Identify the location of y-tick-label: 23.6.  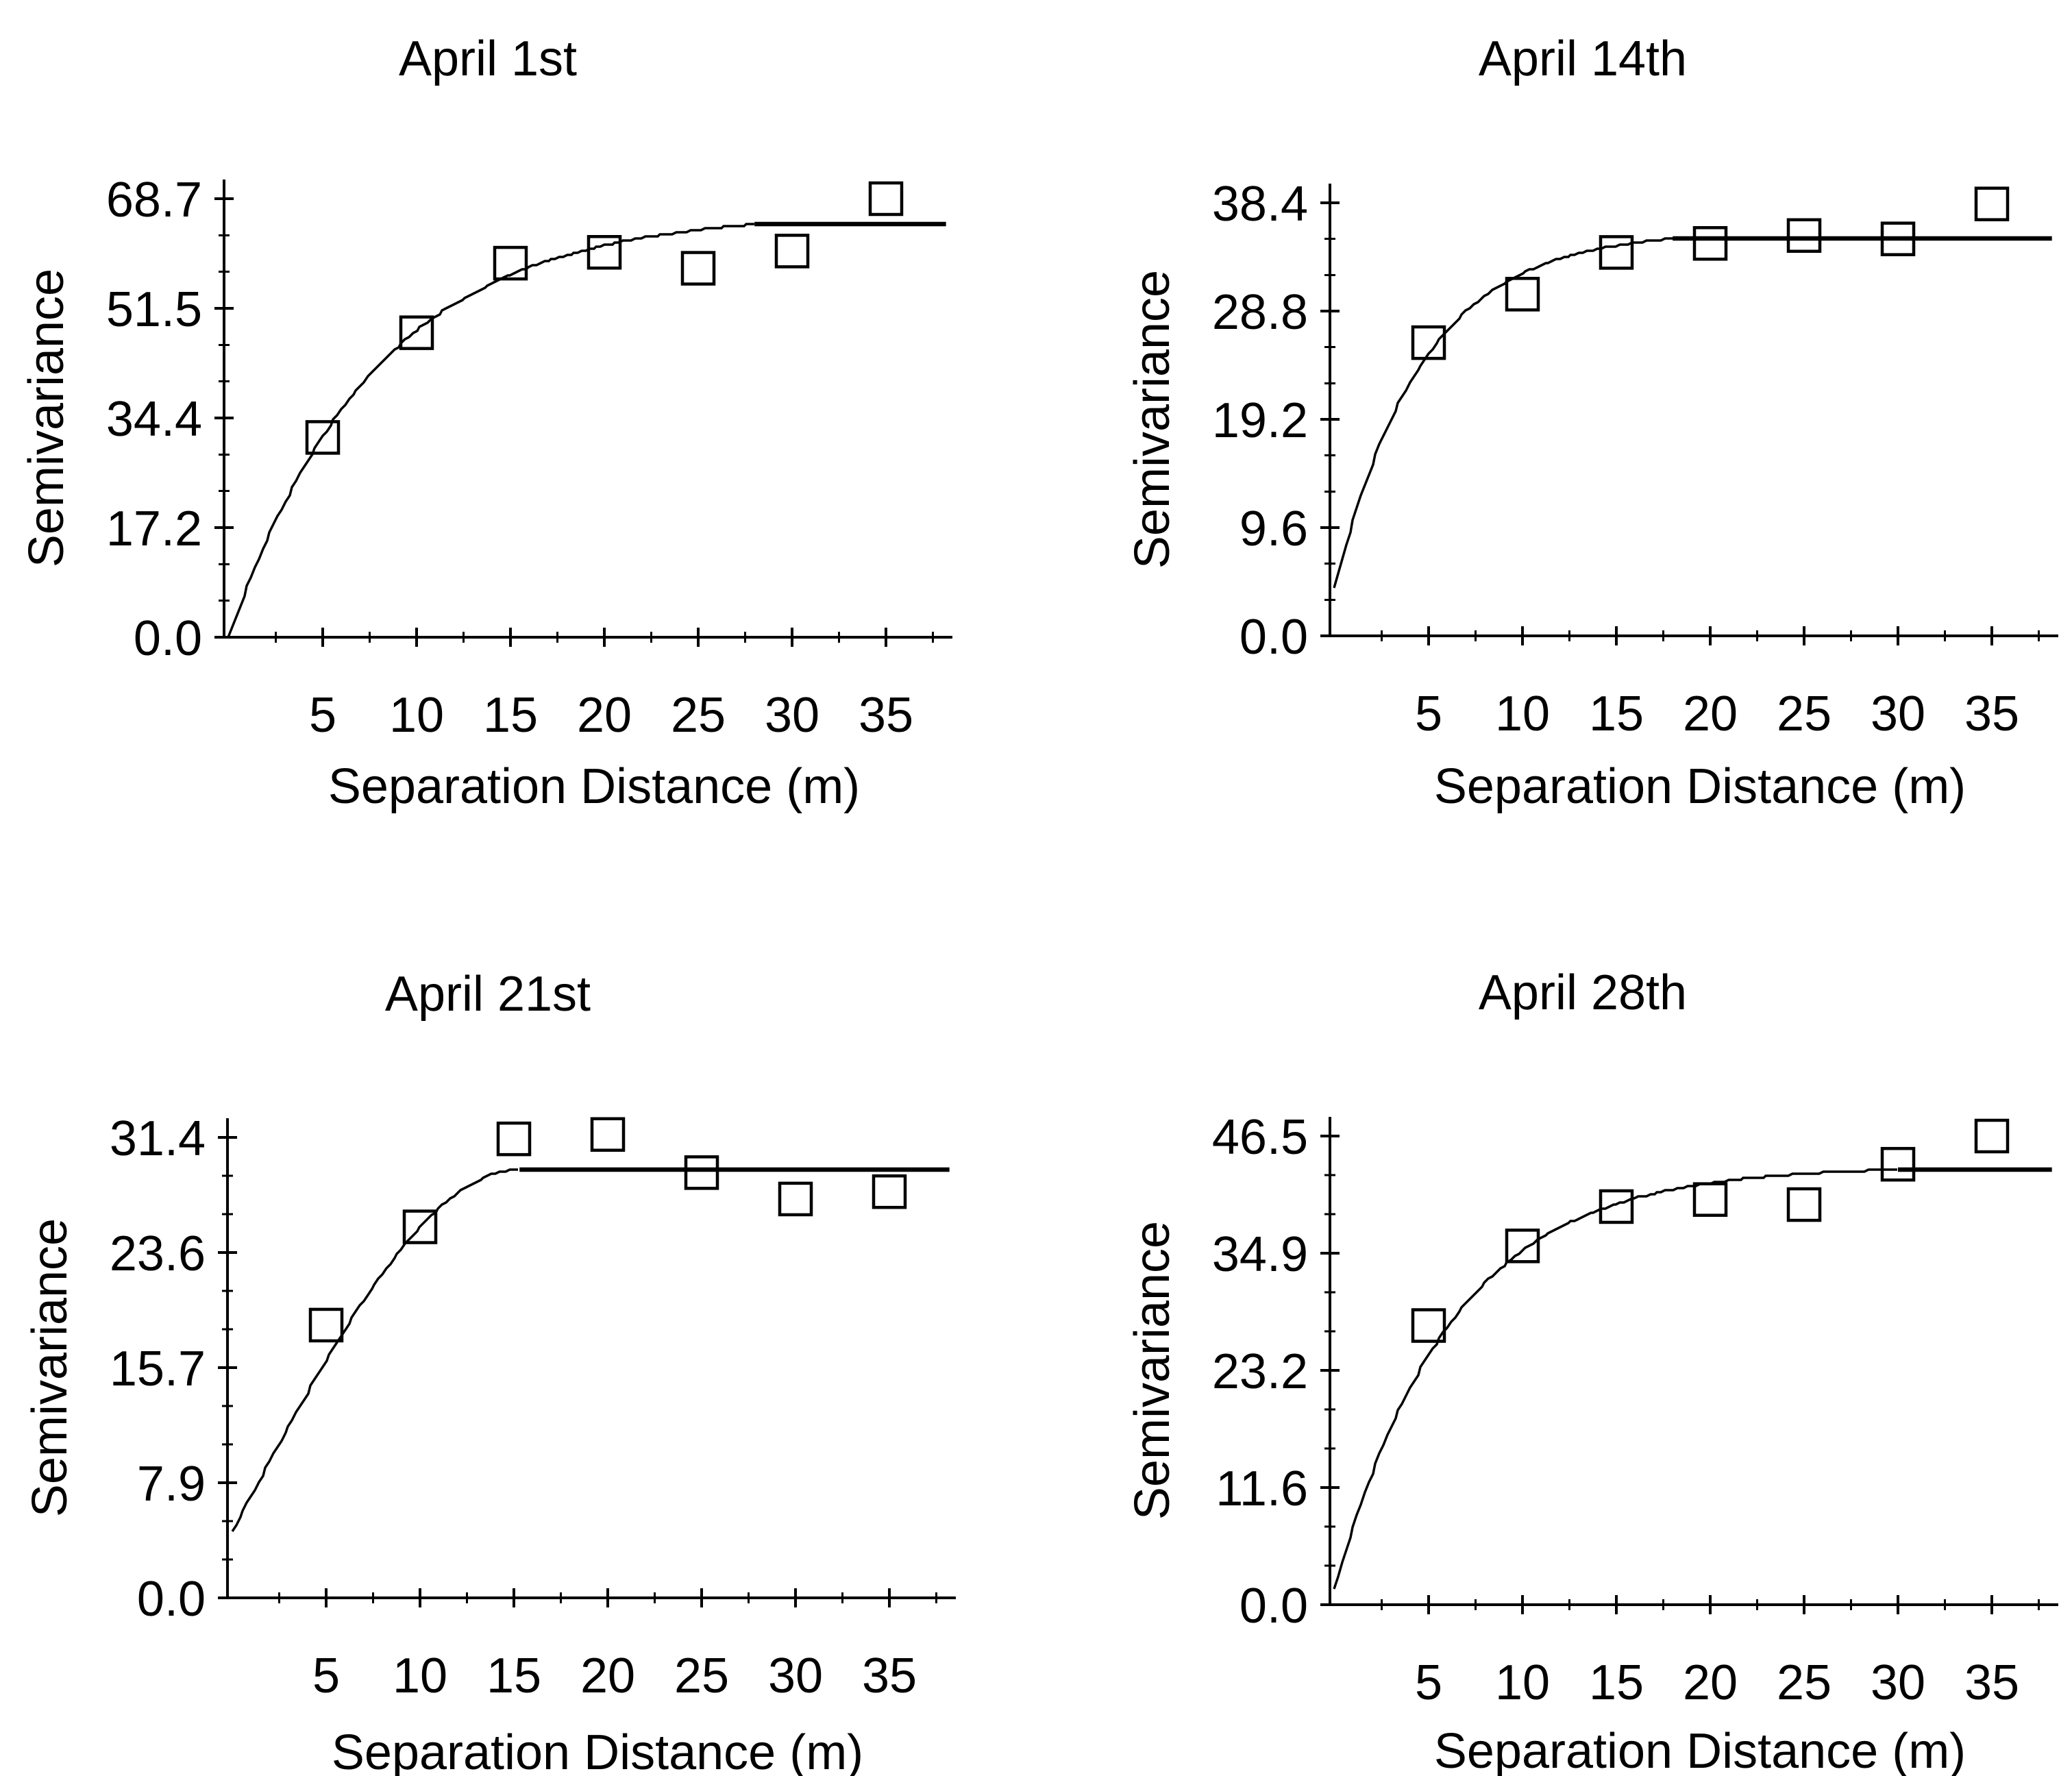
(158, 1254).